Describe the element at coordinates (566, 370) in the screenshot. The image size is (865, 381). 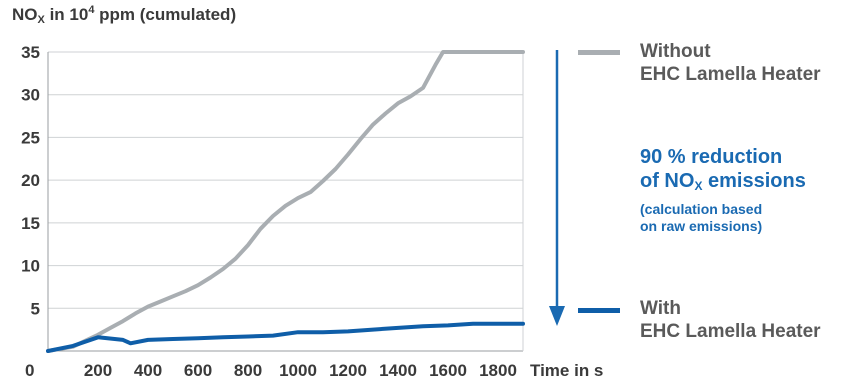
I see `x-axis-title: Time in s` at that location.